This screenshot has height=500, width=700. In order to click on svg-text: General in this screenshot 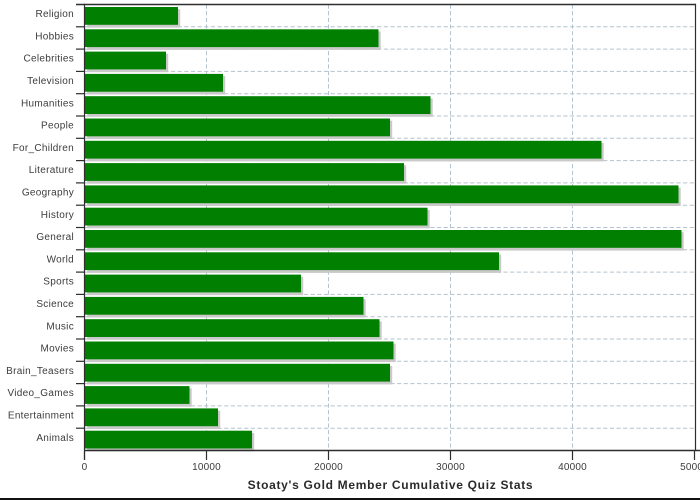, I will do `click(55, 237)`.